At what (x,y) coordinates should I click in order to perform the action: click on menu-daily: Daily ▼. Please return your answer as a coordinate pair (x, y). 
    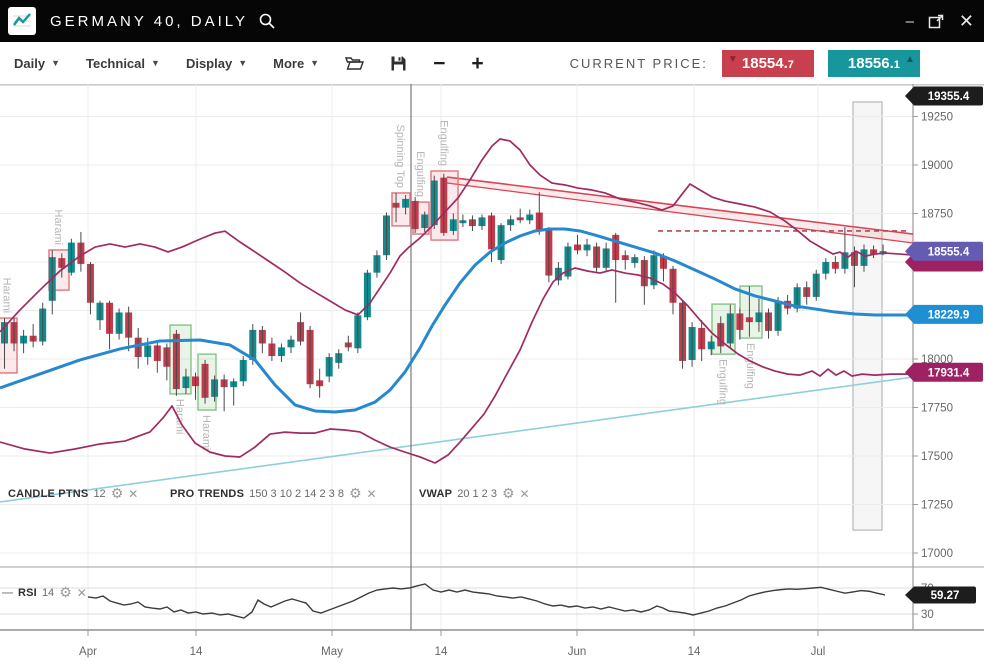
    Looking at the image, I should click on (37, 63).